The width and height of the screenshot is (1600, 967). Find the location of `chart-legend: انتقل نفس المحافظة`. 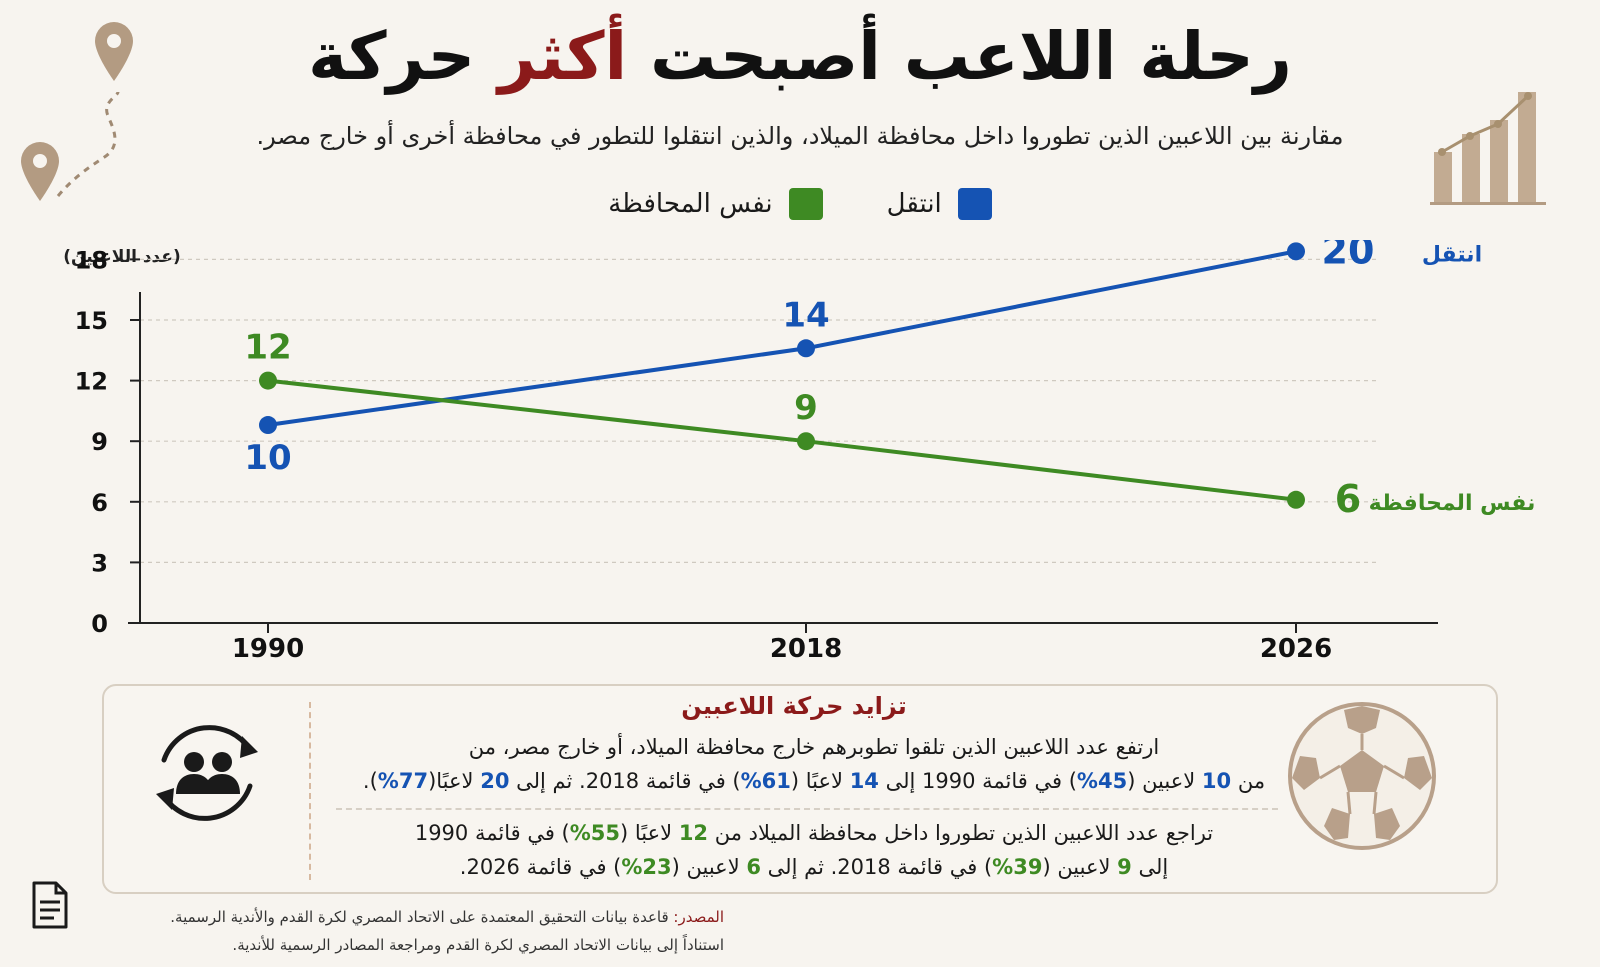

chart-legend: انتقل نفس المحافظة is located at coordinates (800, 204).